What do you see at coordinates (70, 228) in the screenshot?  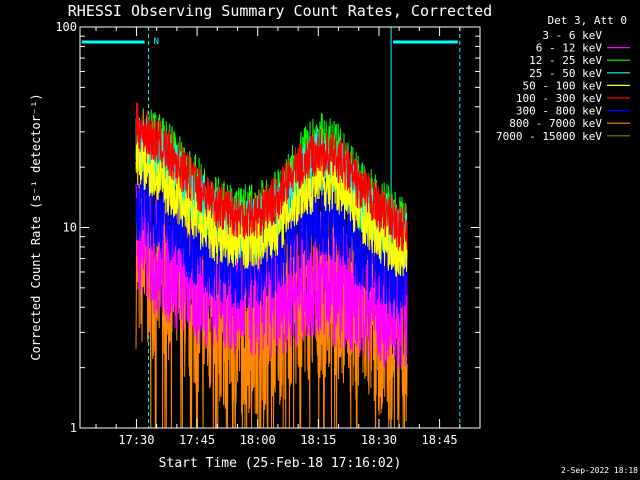 I see `y-tick-label: 10` at bounding box center [70, 228].